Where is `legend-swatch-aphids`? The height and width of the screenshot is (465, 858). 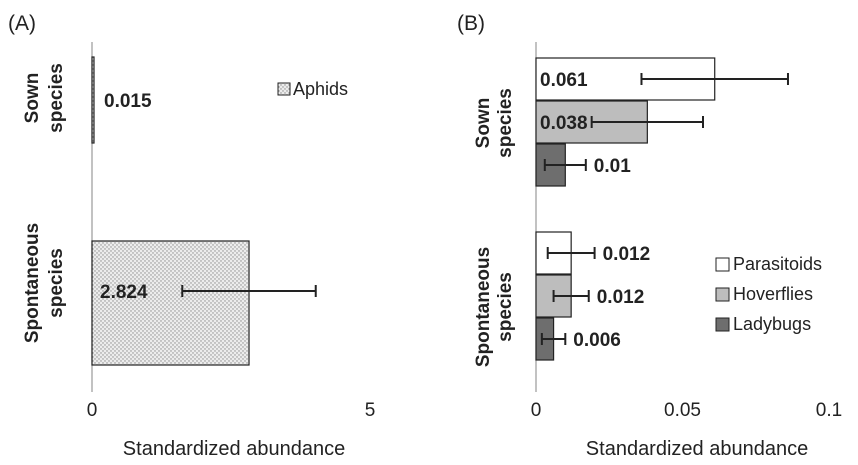 legend-swatch-aphids is located at coordinates (284, 89).